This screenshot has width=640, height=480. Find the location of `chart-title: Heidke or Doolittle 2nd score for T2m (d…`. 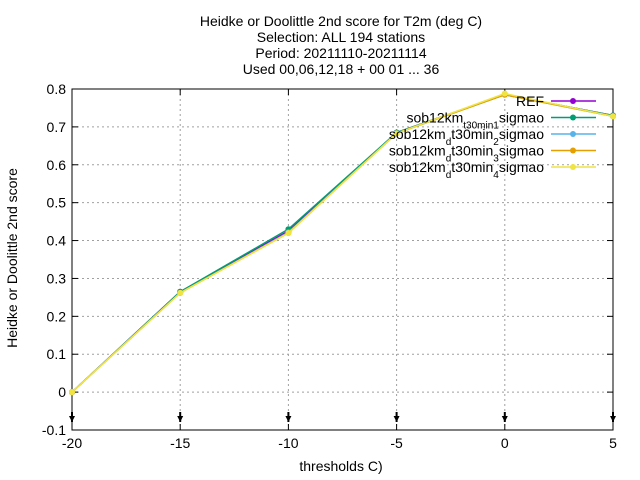

chart-title: Heidke or Doolittle 2nd score for T2m (d… is located at coordinates (341, 45).